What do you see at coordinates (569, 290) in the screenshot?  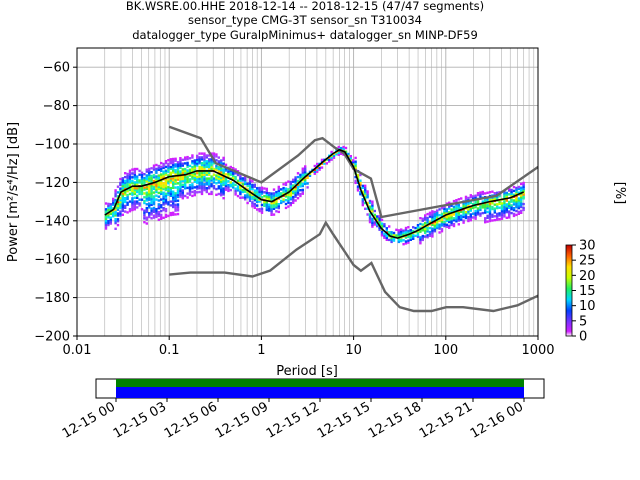 I see `colorbar-gradient` at bounding box center [569, 290].